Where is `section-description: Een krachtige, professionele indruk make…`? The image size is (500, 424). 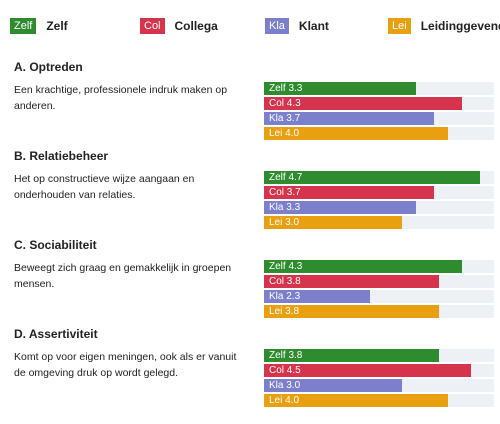
section-description: Een krachtige, professionele indruk make… is located at coordinates (121, 98).